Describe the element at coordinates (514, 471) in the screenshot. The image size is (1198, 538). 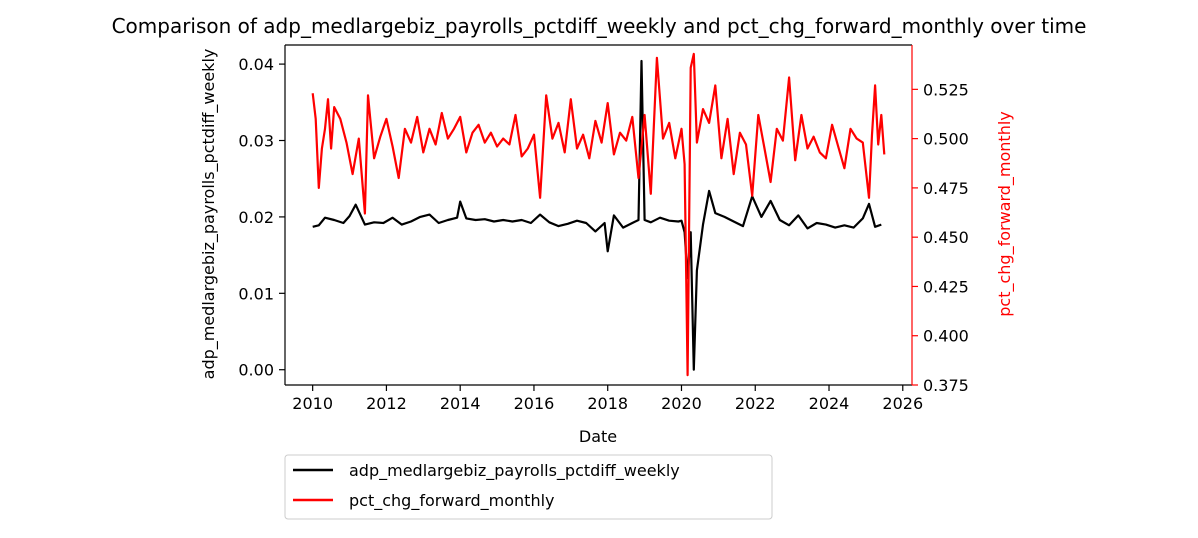
I see `legend-label-series-1: adp_medlargebiz_payrolls_pctdiff_weekly` at that location.